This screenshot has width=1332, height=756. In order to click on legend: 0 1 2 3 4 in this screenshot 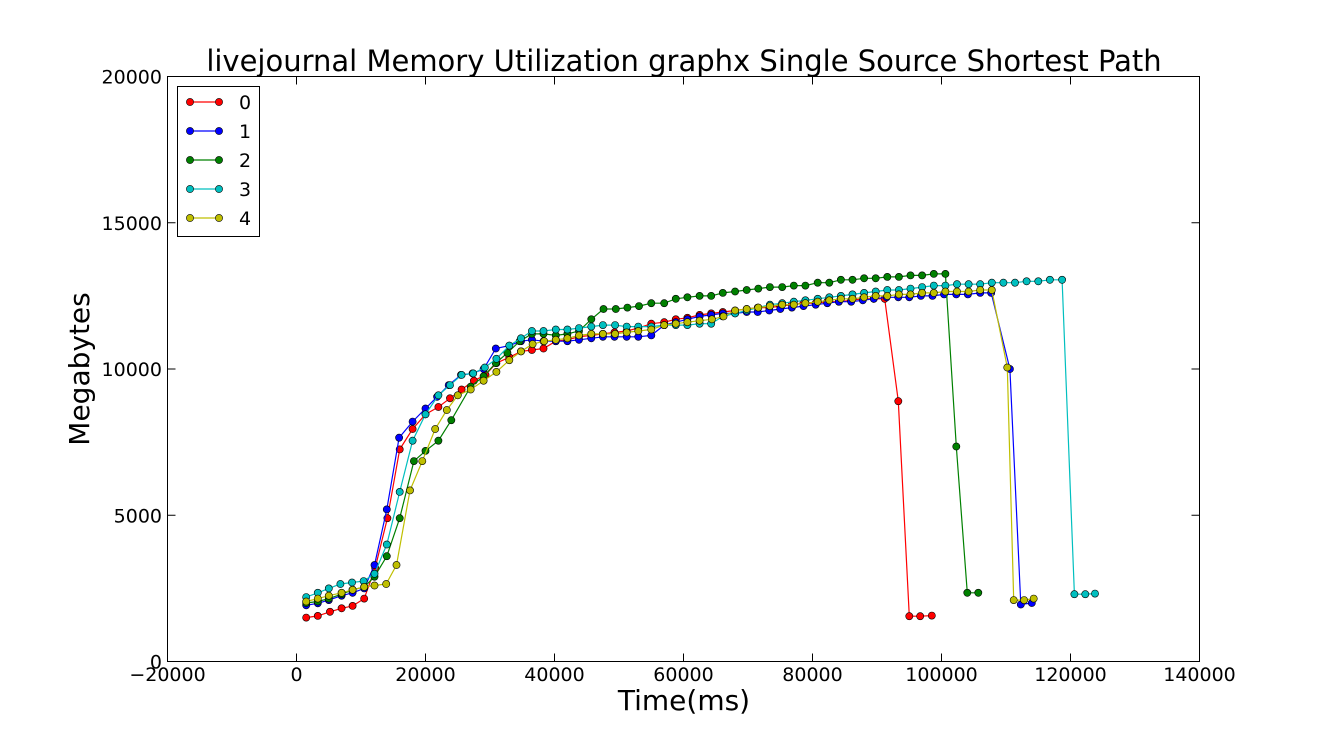, I will do `click(218, 161)`.